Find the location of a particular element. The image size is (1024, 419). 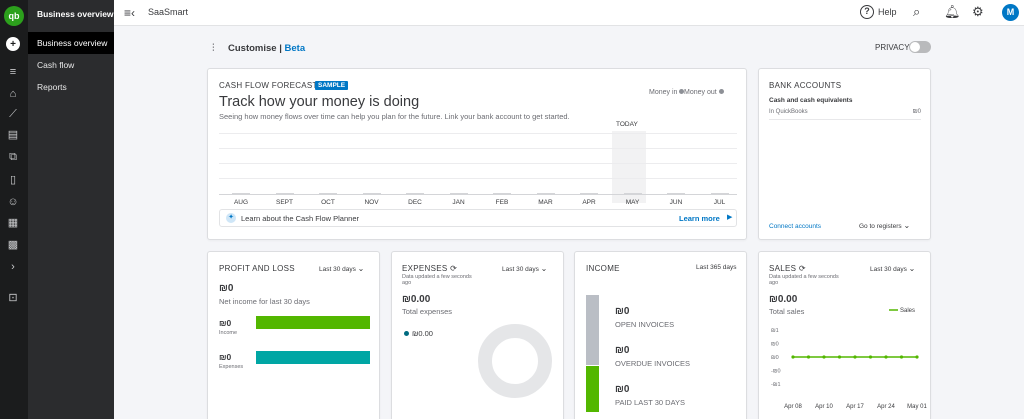

income-bar is located at coordinates (313, 322).